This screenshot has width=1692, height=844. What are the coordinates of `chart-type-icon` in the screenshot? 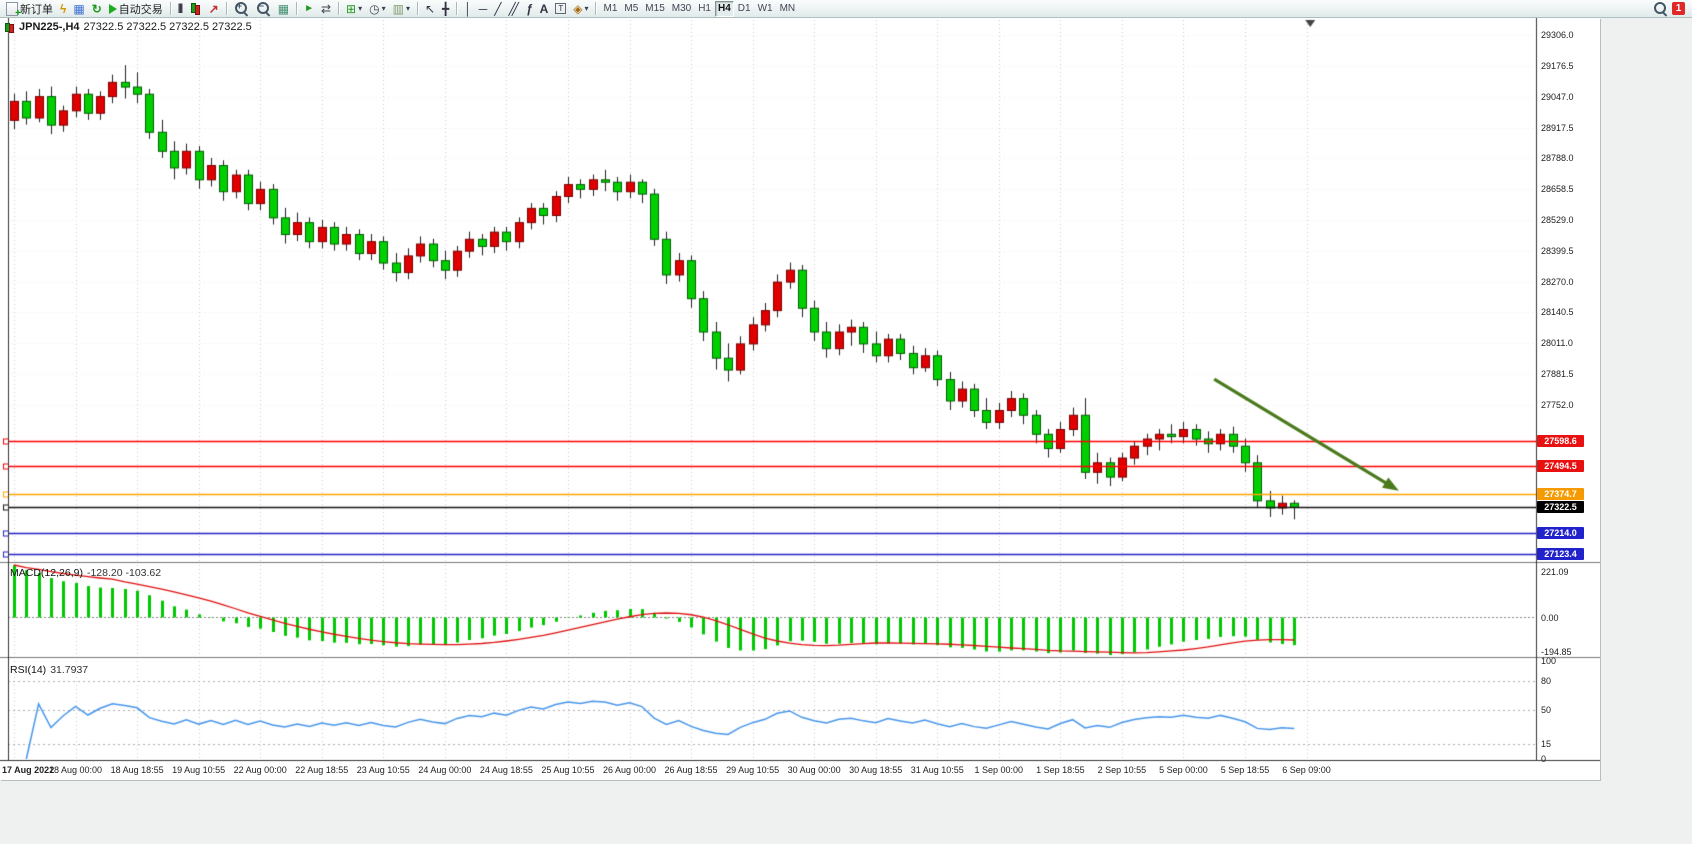 It's located at (9, 27).